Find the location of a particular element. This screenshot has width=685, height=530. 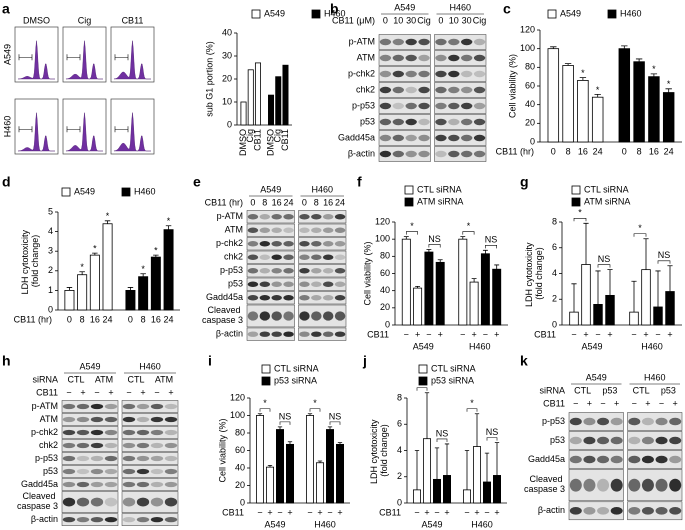

blot-row-label: β-actin is located at coordinates (551, 510).